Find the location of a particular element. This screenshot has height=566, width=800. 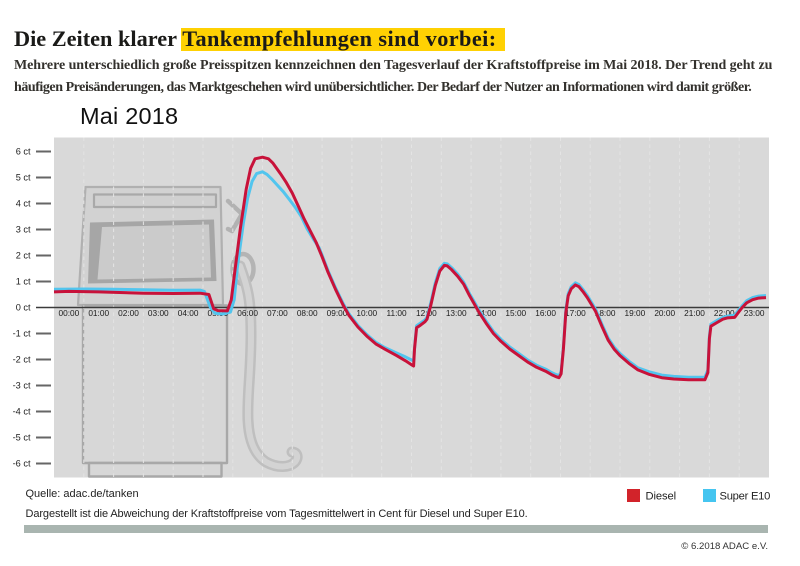

svg-text: -2 ct is located at coordinates (22, 360).